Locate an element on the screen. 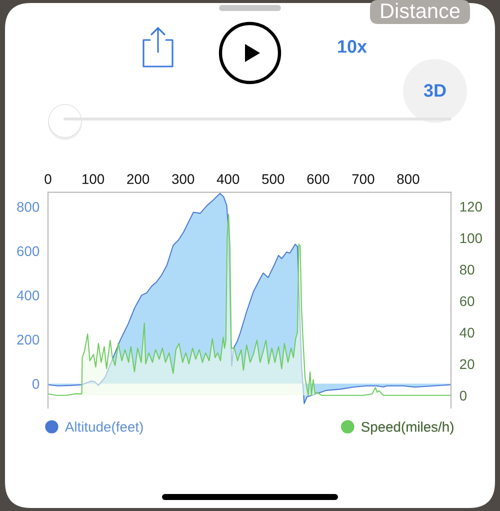 Image resolution: width=500 pixels, height=511 pixels. y2-tick-label: 20 is located at coordinates (467, 364).